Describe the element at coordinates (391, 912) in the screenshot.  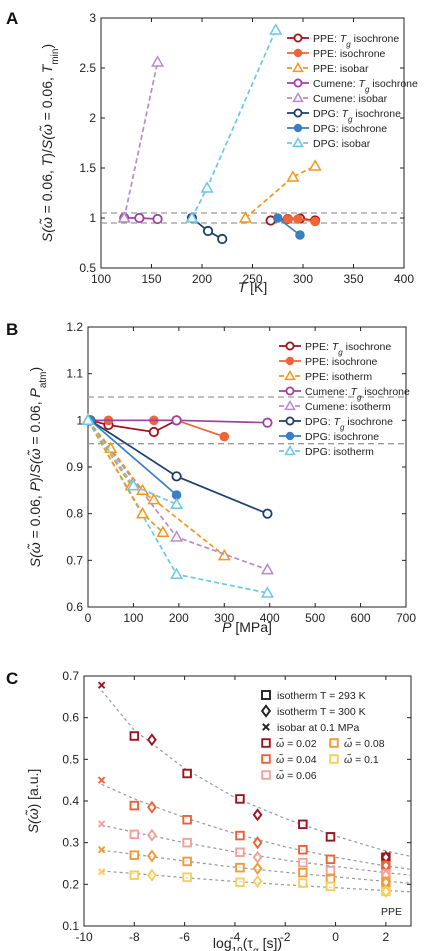
I see `ppe-annotation: PPE` at that location.